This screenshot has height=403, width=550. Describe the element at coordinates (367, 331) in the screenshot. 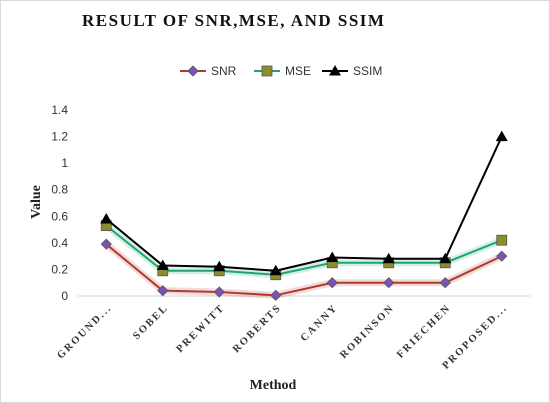

I see `x-tick-label: ROBINSON` at that location.